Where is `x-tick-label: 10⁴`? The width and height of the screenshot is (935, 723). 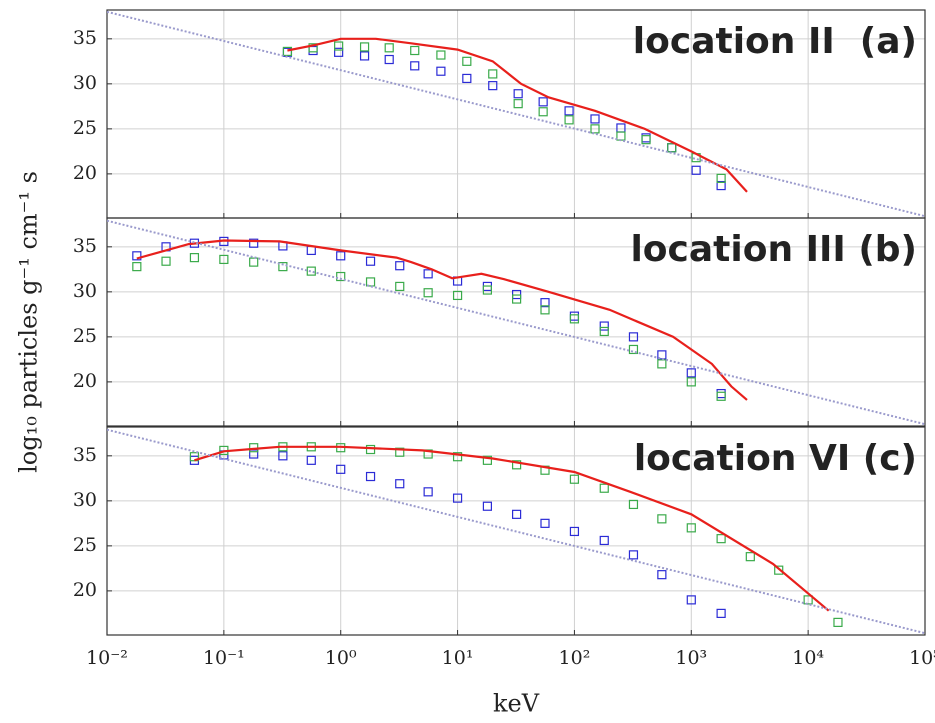
x-tick-label: 10⁴ is located at coordinates (808, 658).